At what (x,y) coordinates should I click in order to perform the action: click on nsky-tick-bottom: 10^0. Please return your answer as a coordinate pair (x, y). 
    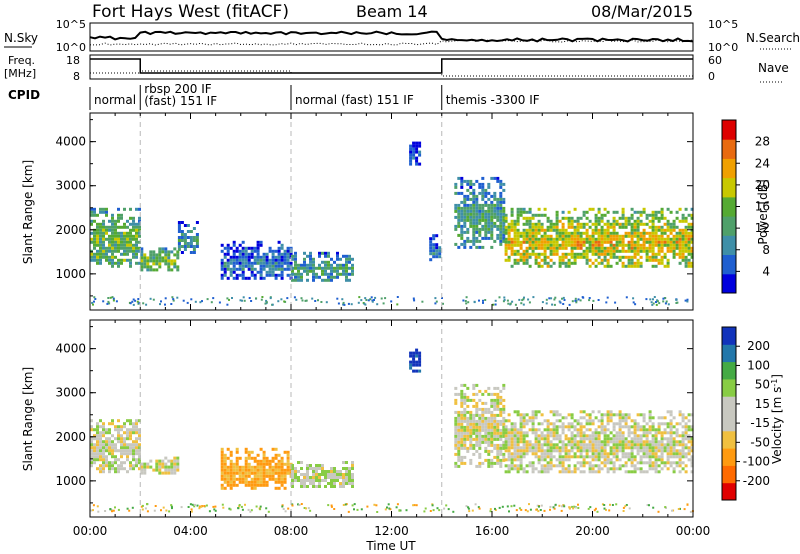
    Looking at the image, I should click on (71, 47).